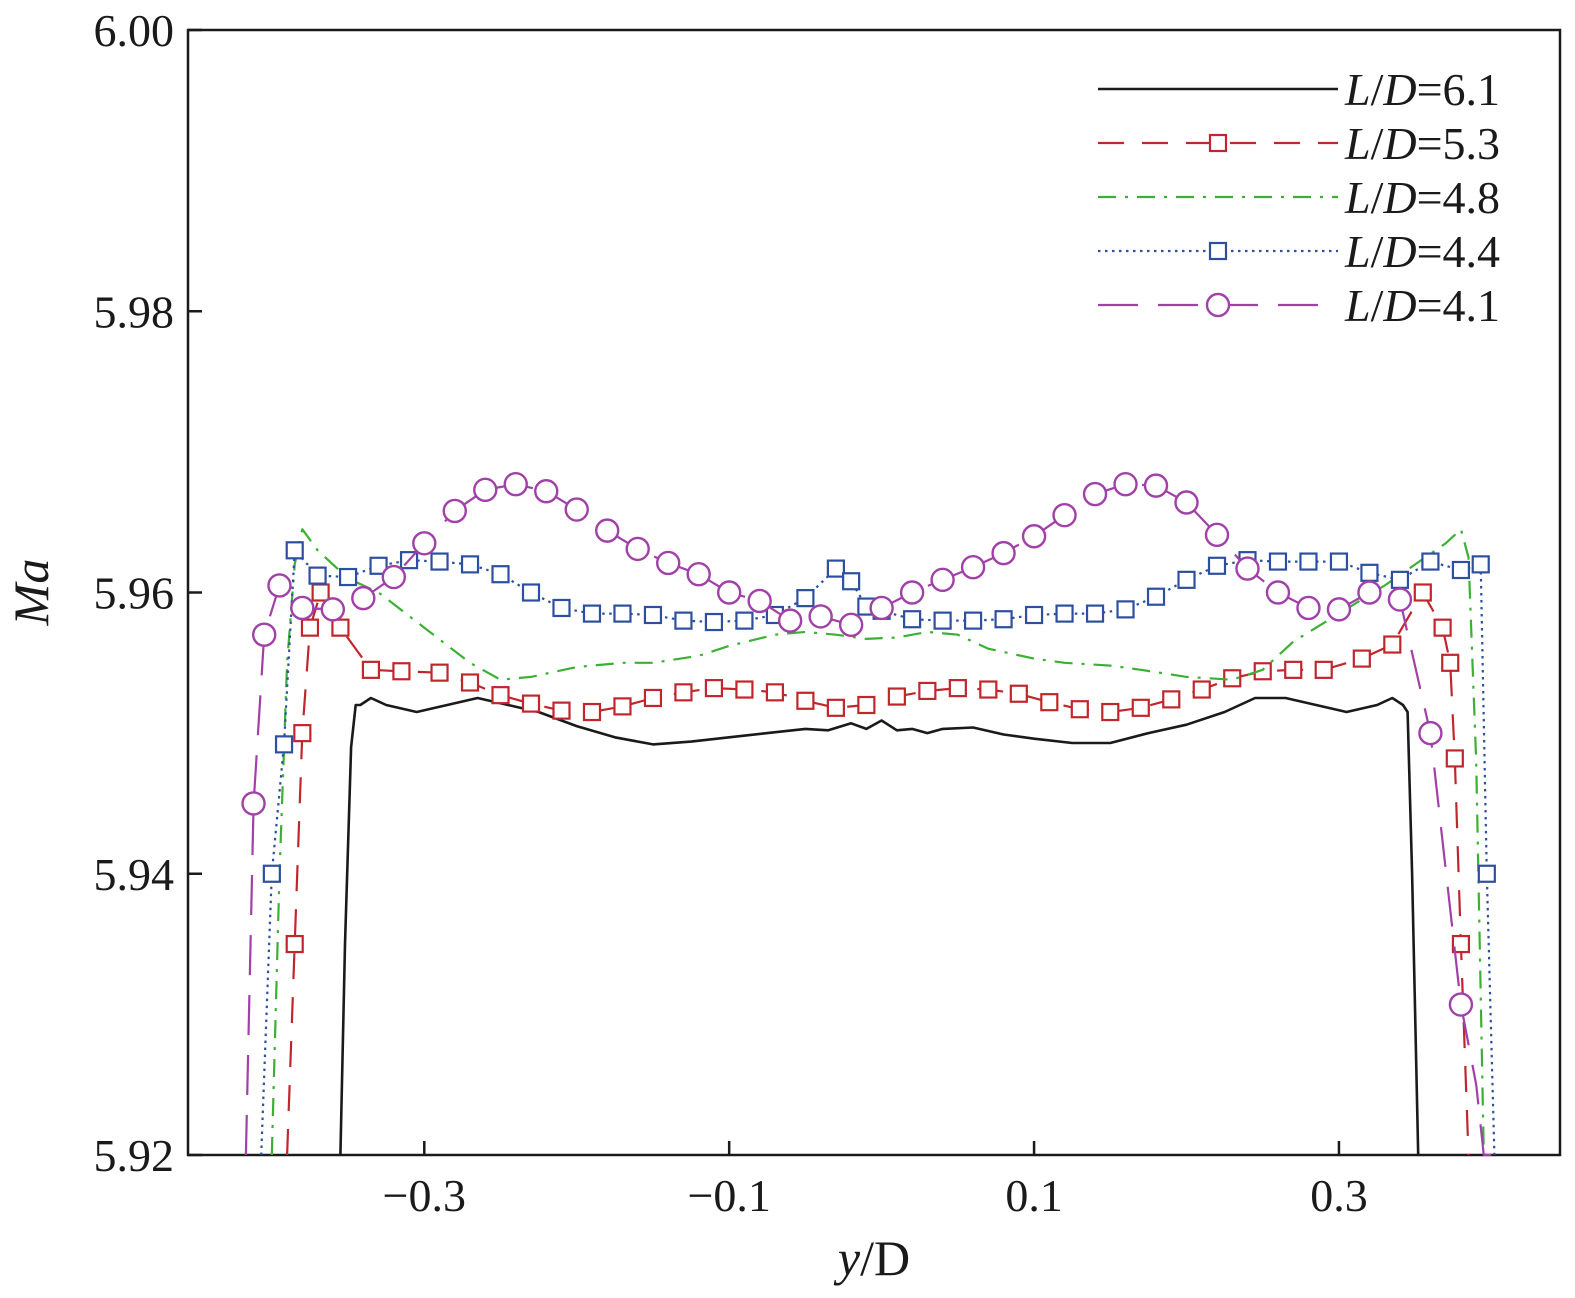 This screenshot has width=1575, height=1298. Describe the element at coordinates (1422, 251) in the screenshot. I see `legend-label: L/D=4.4` at that location.